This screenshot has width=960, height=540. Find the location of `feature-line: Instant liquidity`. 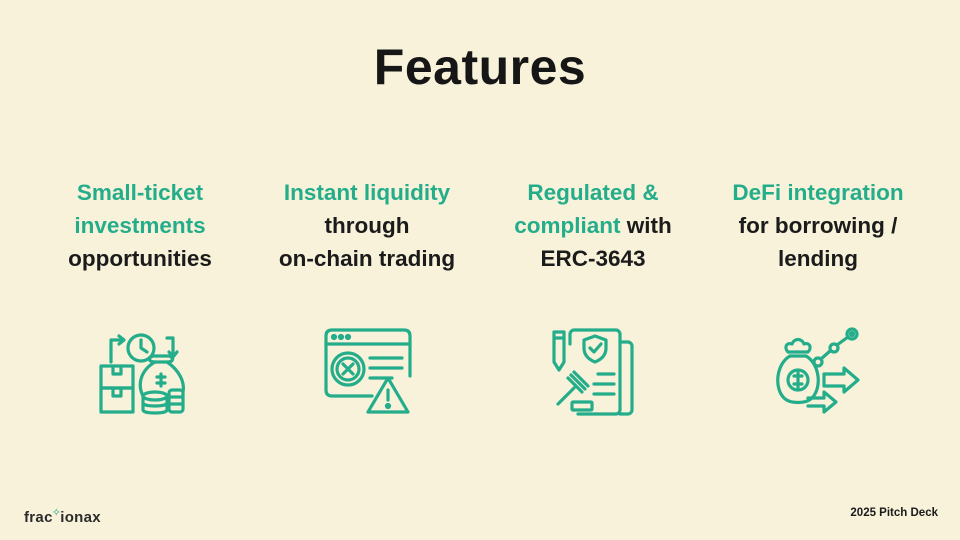

feature-line: Instant liquidity is located at coordinates (367, 192).